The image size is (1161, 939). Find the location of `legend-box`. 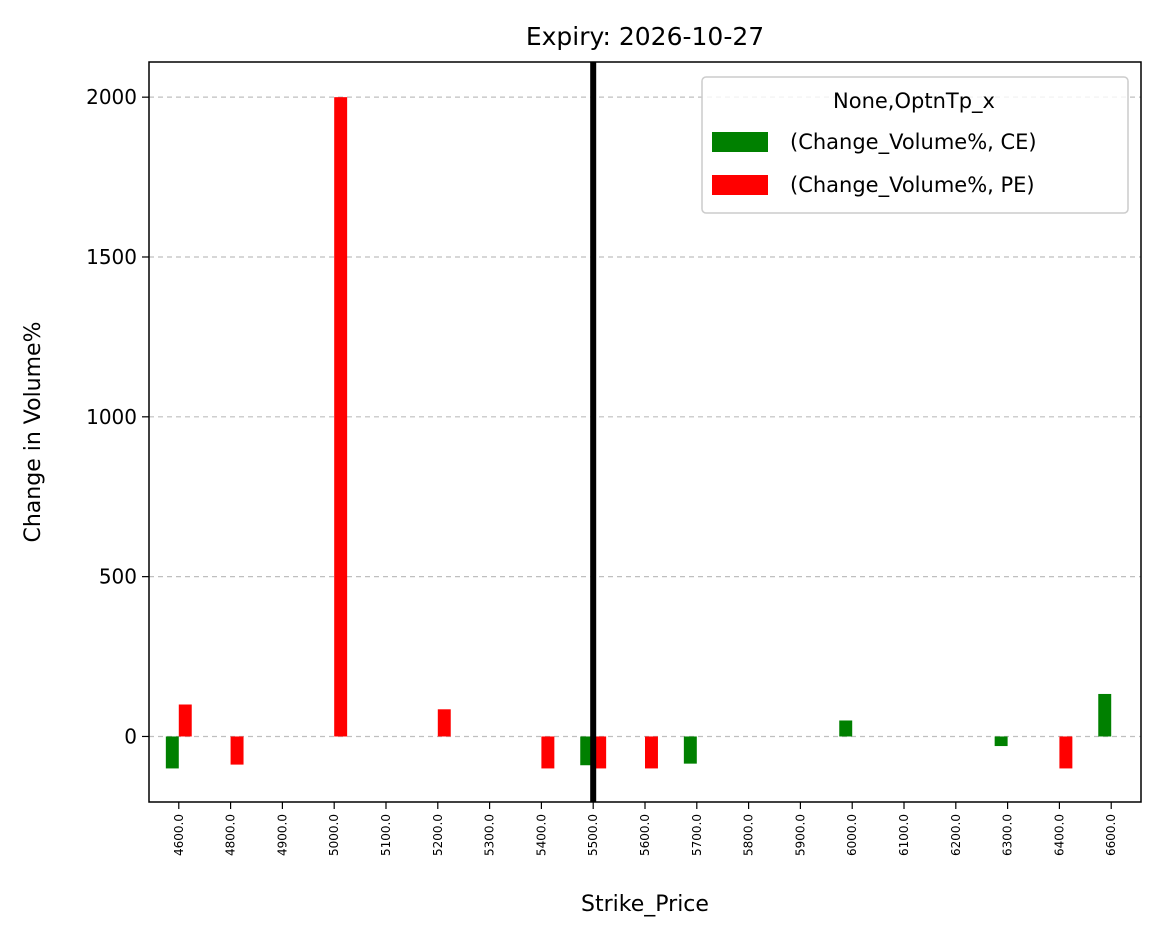

legend-box is located at coordinates (915, 145).